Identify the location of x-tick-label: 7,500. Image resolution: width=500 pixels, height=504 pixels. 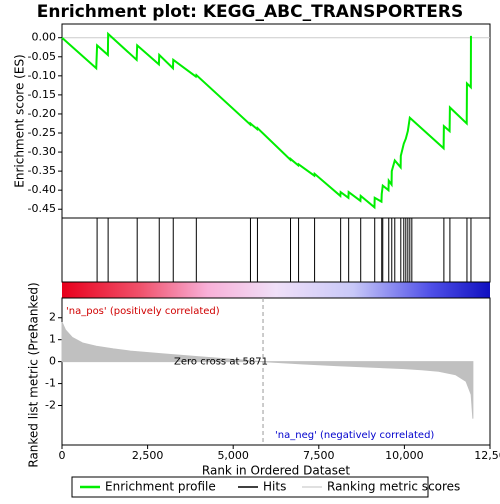
(319, 455).